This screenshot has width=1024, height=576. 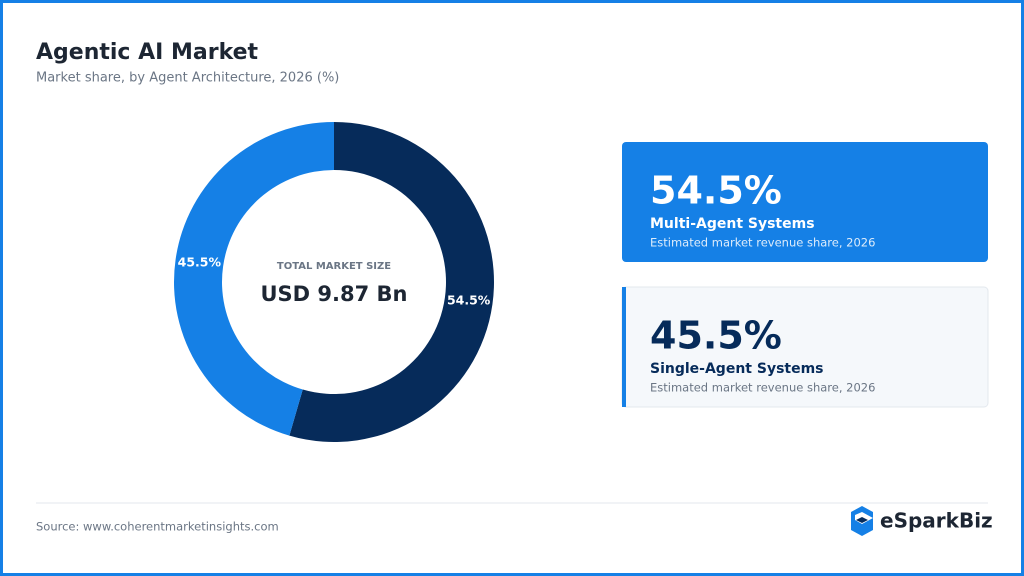 I want to click on card-category: Single-Agent Systems, so click(x=737, y=369).